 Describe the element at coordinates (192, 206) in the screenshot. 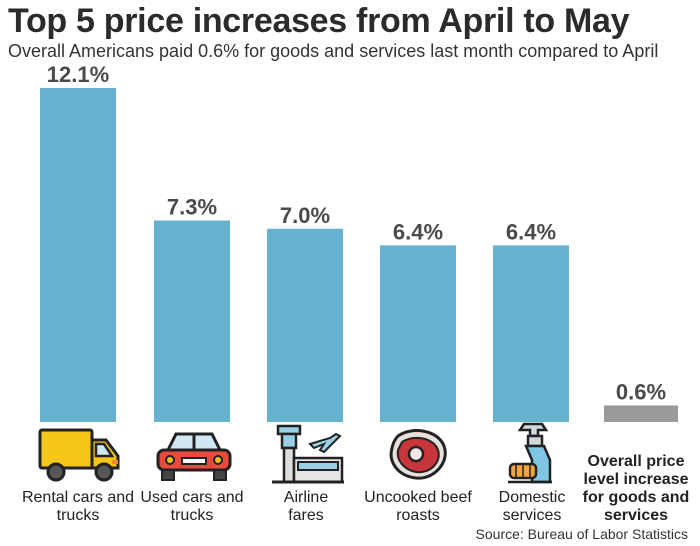

I see `value-label-2: 7.3%` at that location.